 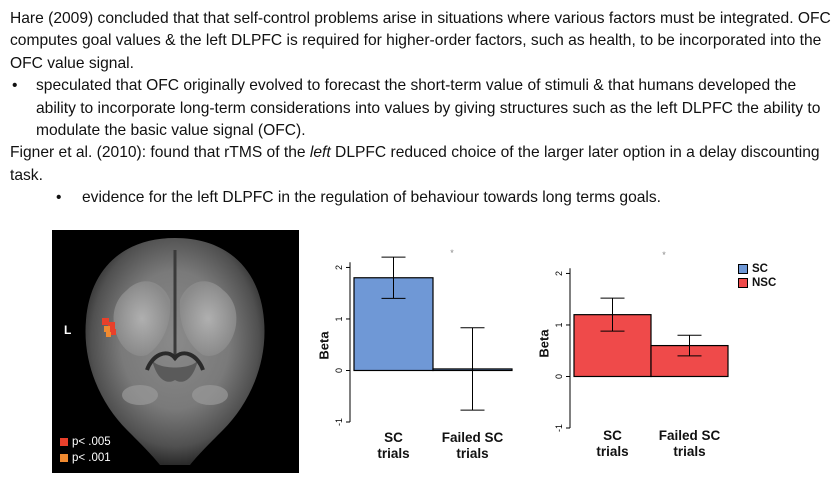 I want to click on legend-item-sc: SC, so click(x=757, y=269).